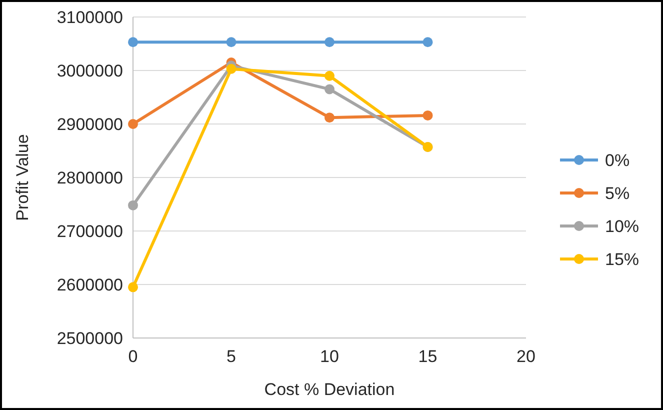  Describe the element at coordinates (329, 389) in the screenshot. I see `x-axis-title: Cost % Deviation` at that location.